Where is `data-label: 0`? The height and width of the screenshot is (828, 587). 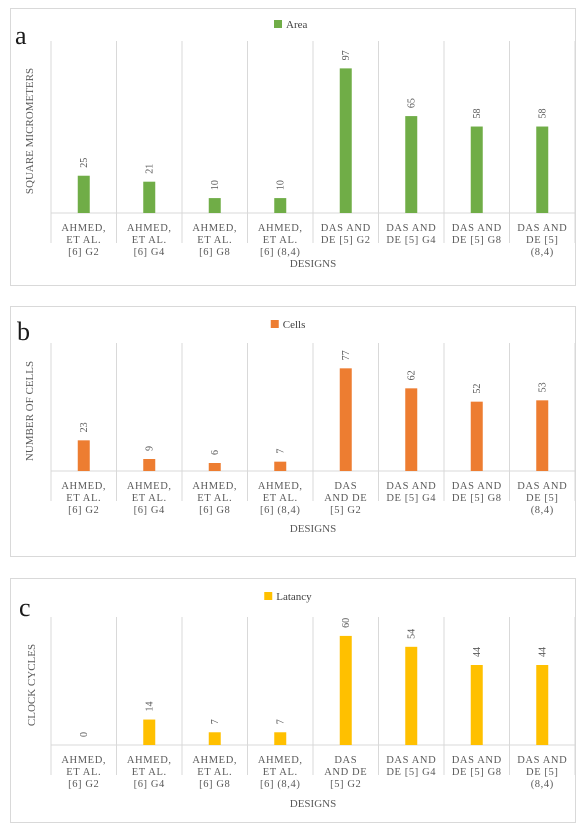
data-label: 0 is located at coordinates (84, 734).